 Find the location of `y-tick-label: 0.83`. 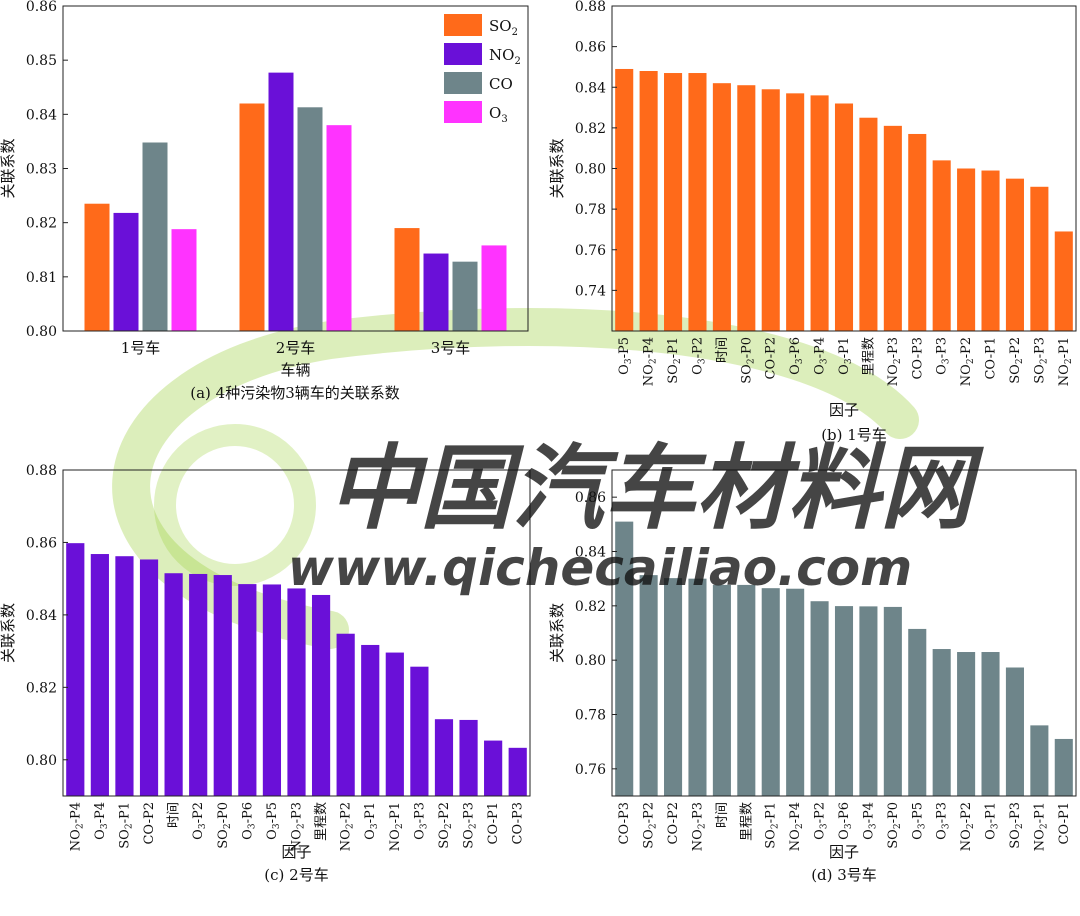

y-tick-label: 0.83 is located at coordinates (41, 170).